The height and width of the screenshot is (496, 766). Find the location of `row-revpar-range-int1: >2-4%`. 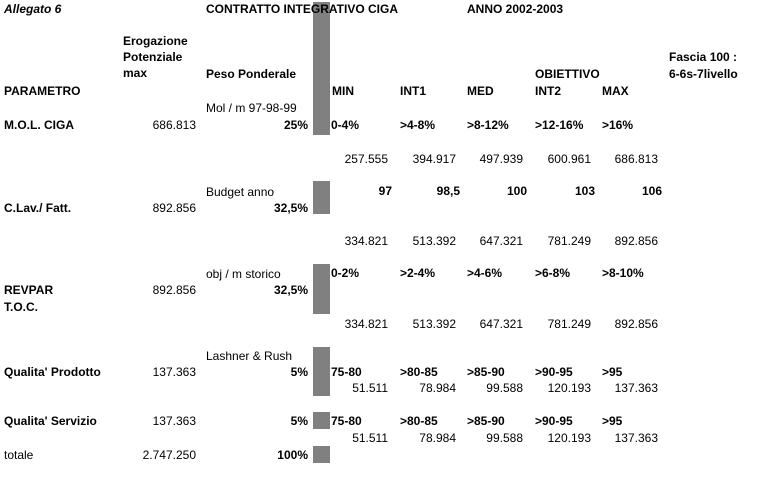

row-revpar-range-int1: >2-4% is located at coordinates (418, 273).